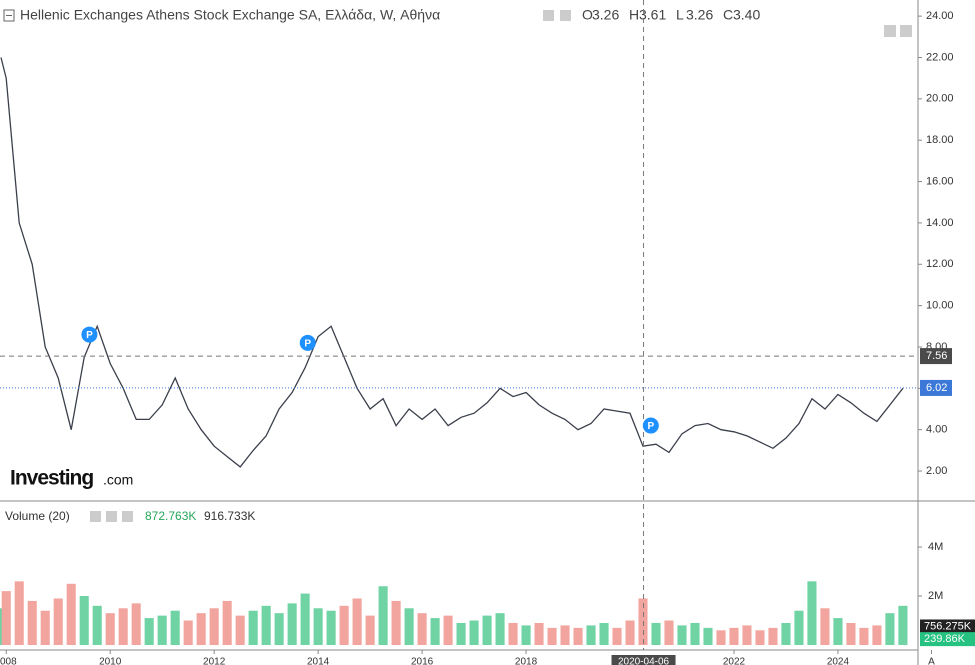  Describe the element at coordinates (680, 15) in the screenshot. I see `ohlc-label: L` at that location.